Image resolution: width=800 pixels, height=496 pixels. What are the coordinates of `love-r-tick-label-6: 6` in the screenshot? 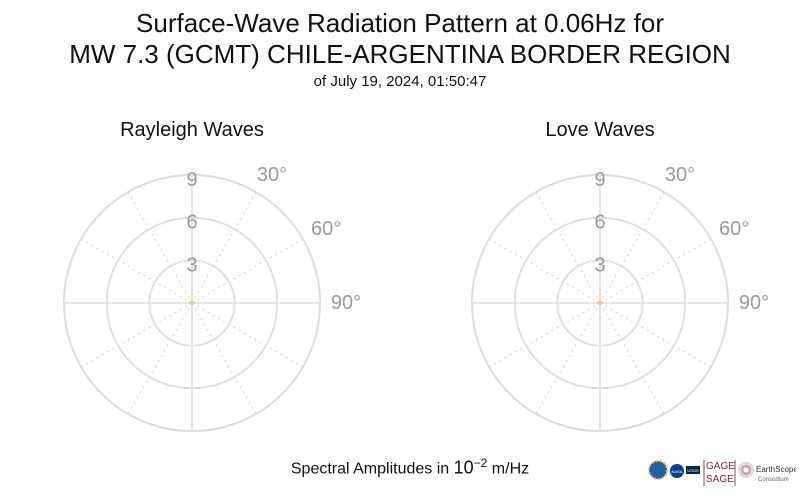 It's located at (599, 223).